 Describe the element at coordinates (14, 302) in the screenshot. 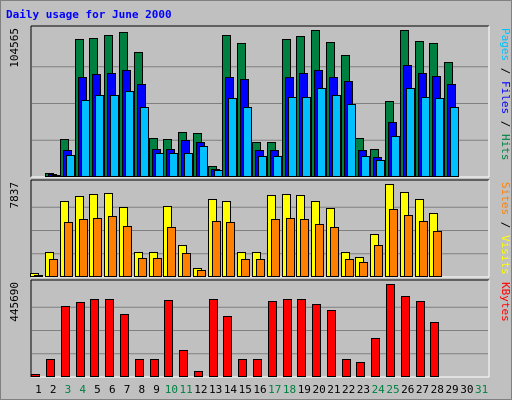

I see `y-max-label: 445690` at that location.